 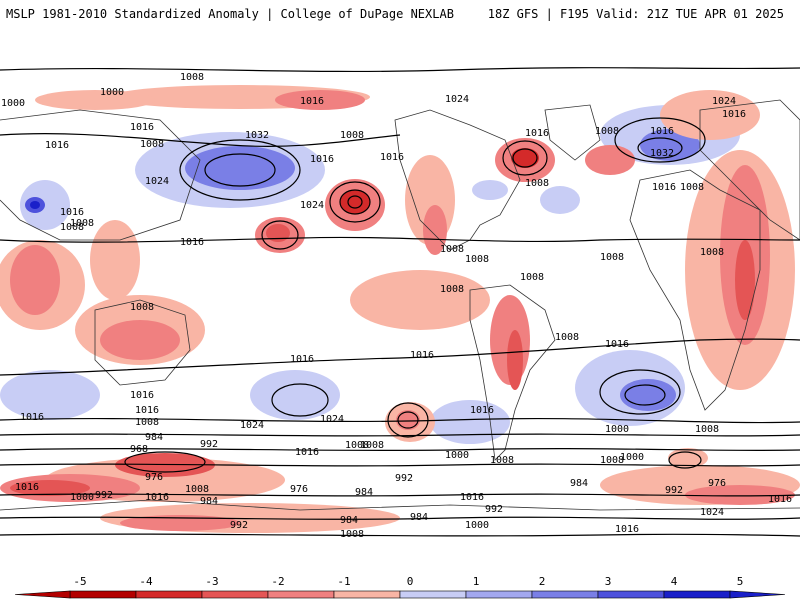 What do you see at coordinates (100, 175) in the screenshot?
I see `asia-outline` at bounding box center [100, 175].